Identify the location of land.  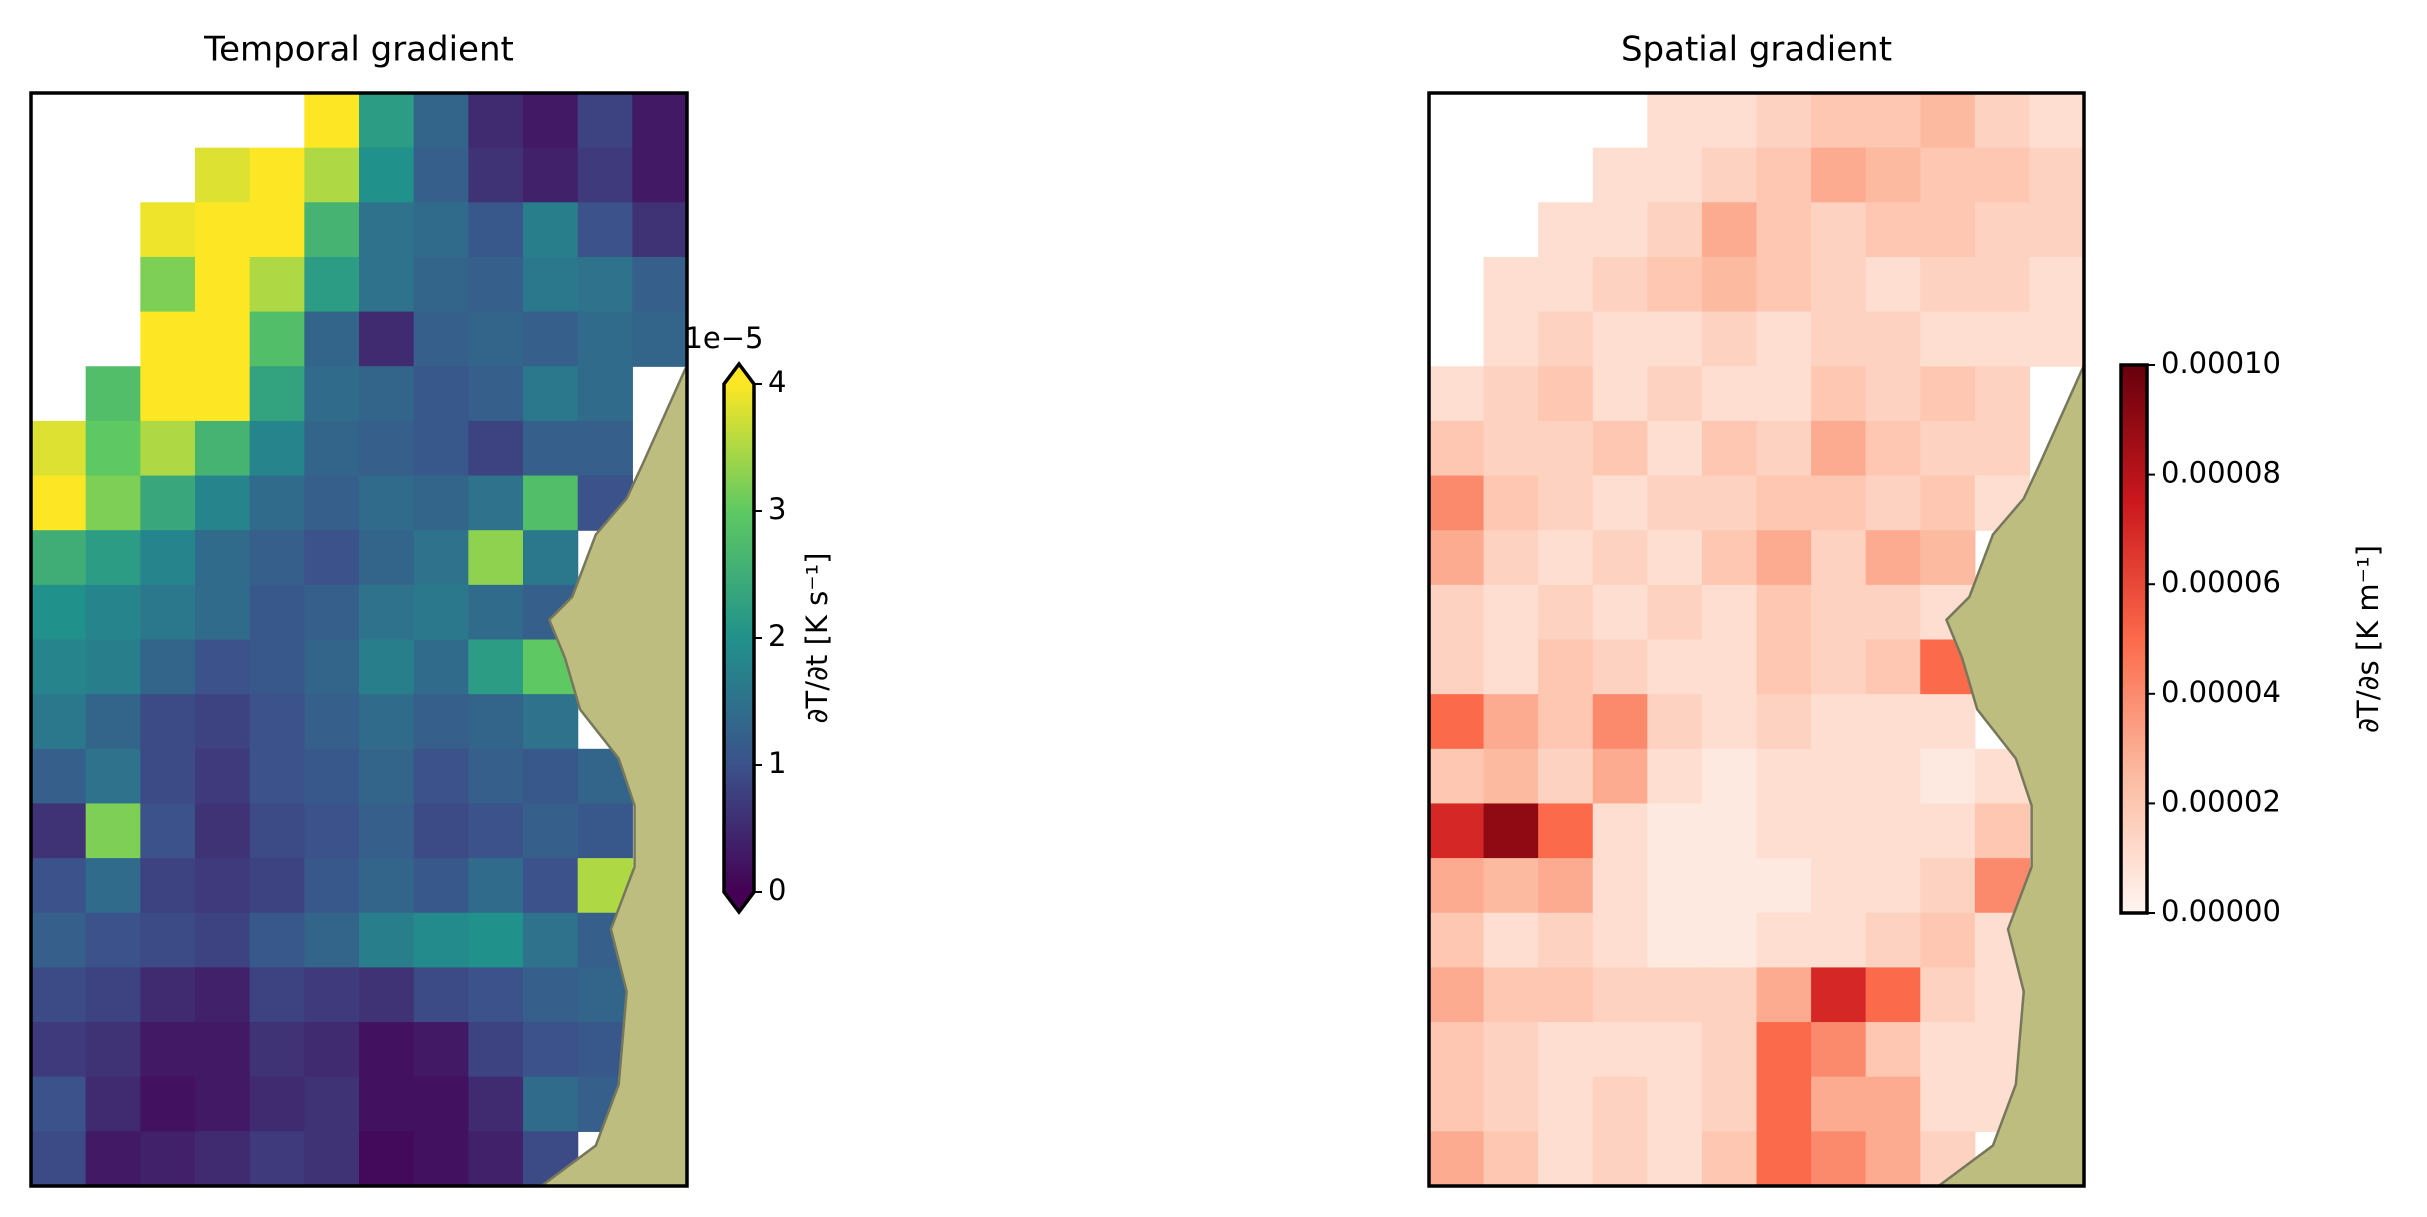
(2010, 776).